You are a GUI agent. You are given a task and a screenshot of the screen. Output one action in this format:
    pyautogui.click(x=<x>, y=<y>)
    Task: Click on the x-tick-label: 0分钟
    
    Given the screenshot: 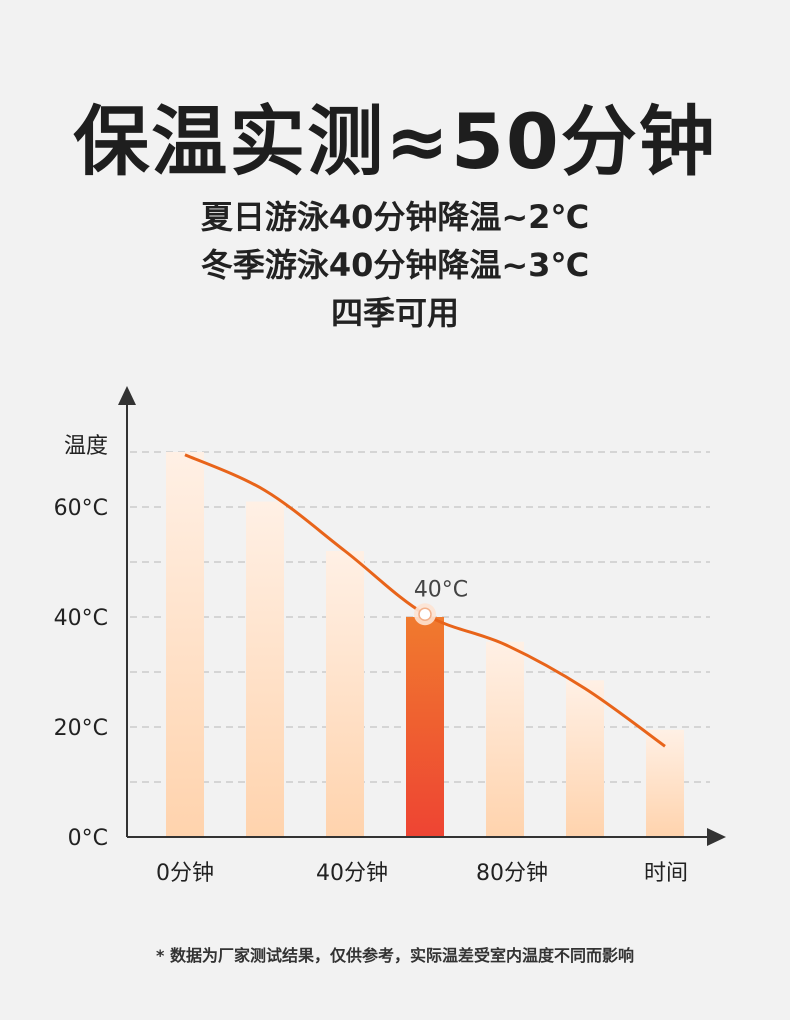 What is the action you would take?
    pyautogui.click(x=185, y=873)
    